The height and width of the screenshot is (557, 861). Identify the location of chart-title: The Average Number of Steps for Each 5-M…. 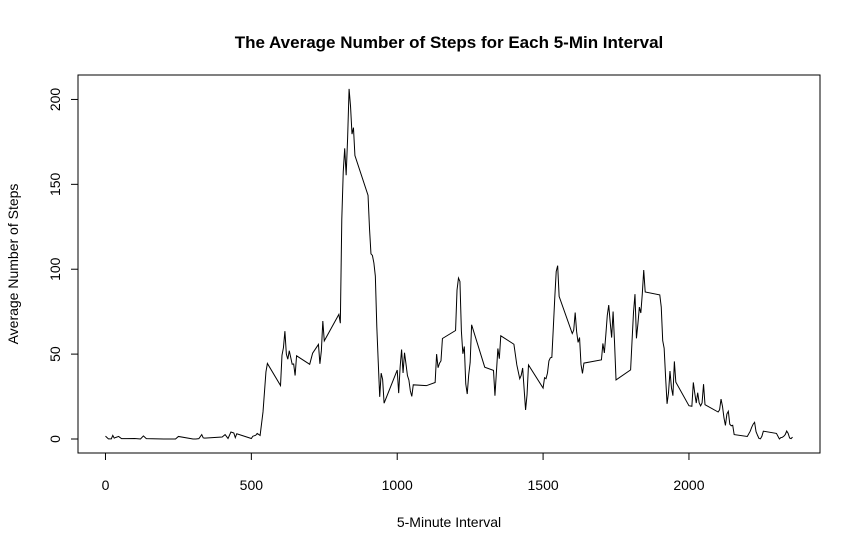
(449, 42).